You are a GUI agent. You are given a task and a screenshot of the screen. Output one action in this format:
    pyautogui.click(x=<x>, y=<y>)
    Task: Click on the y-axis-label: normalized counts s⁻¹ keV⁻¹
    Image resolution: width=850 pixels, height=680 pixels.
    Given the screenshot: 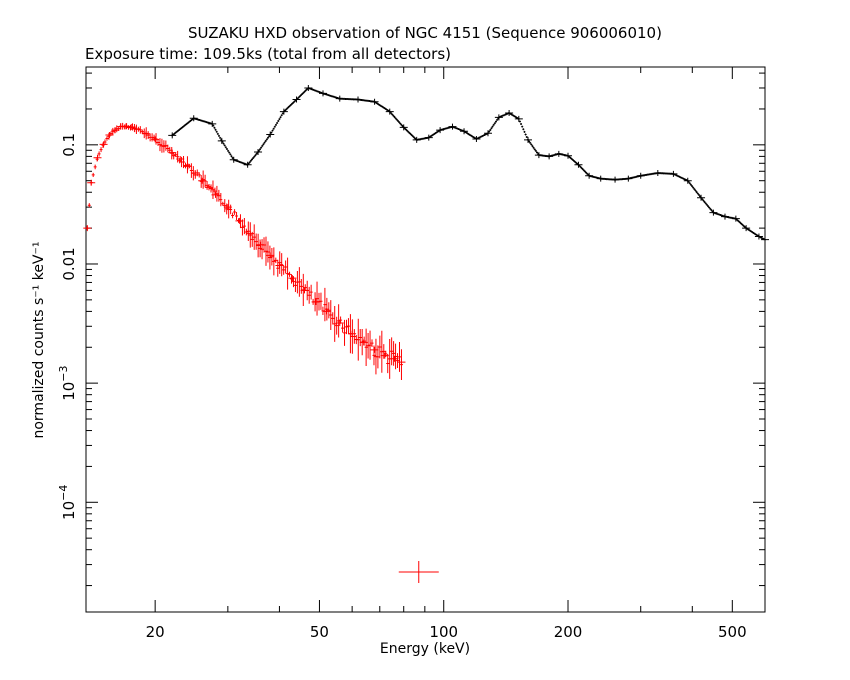 What is the action you would take?
    pyautogui.click(x=39, y=339)
    